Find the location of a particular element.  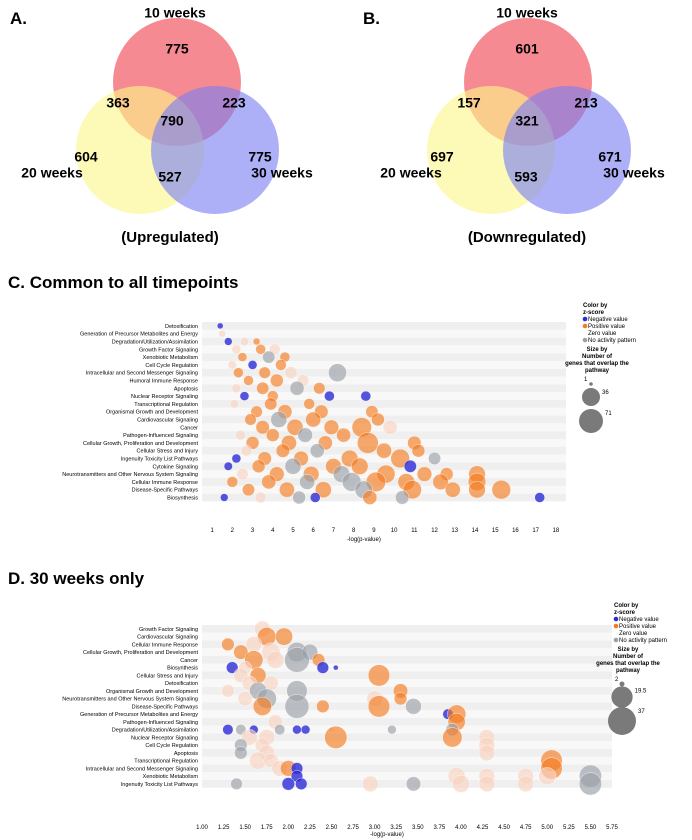

x-tick-label: 4.50 is located at coordinates (504, 828).